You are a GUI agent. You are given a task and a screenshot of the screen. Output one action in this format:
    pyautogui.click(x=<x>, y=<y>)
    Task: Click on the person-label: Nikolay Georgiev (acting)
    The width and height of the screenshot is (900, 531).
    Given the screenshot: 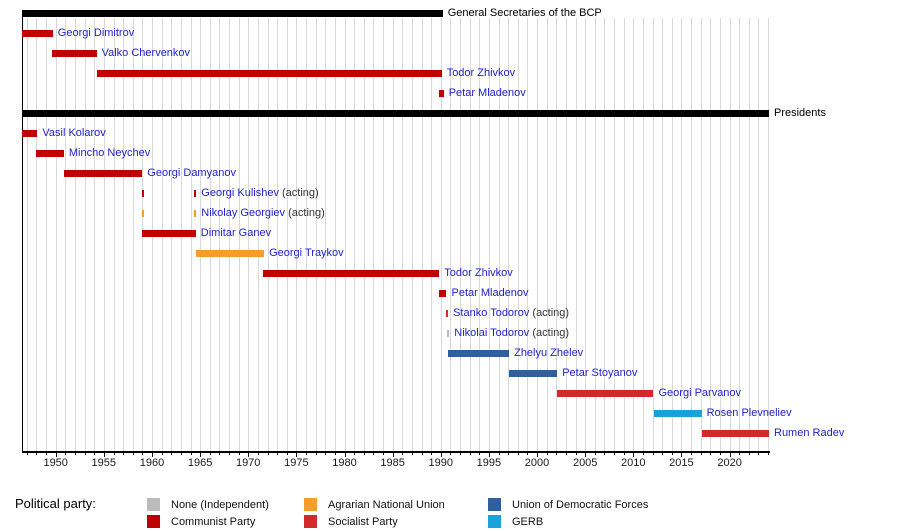 What is the action you would take?
    pyautogui.click(x=263, y=213)
    